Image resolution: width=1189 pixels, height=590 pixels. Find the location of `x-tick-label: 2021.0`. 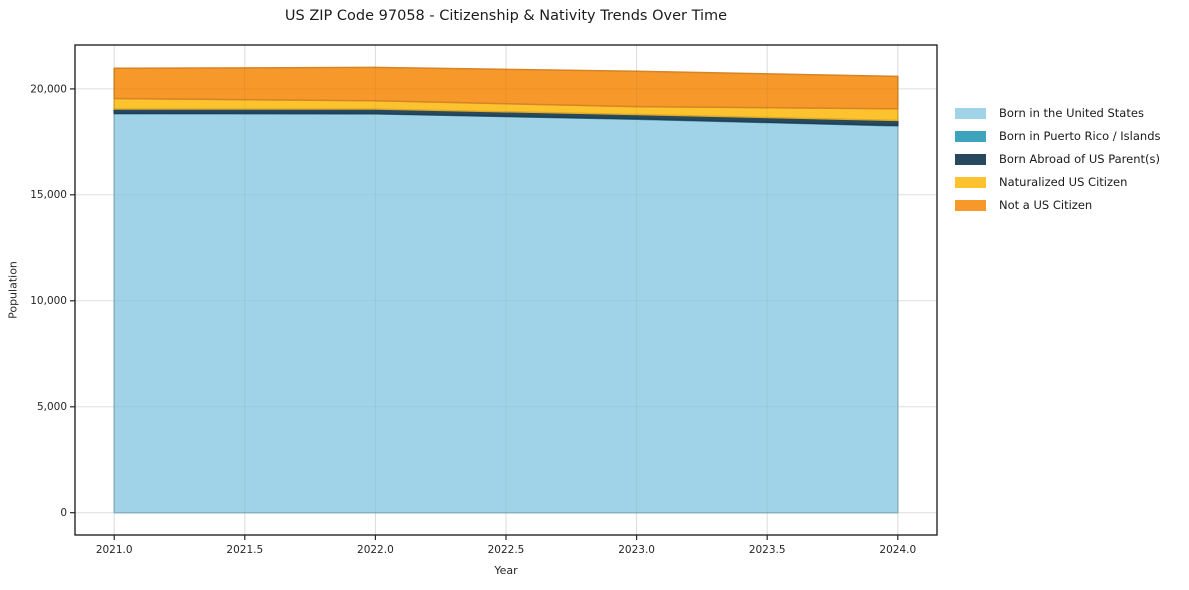

x-tick-label: 2021.0 is located at coordinates (114, 550).